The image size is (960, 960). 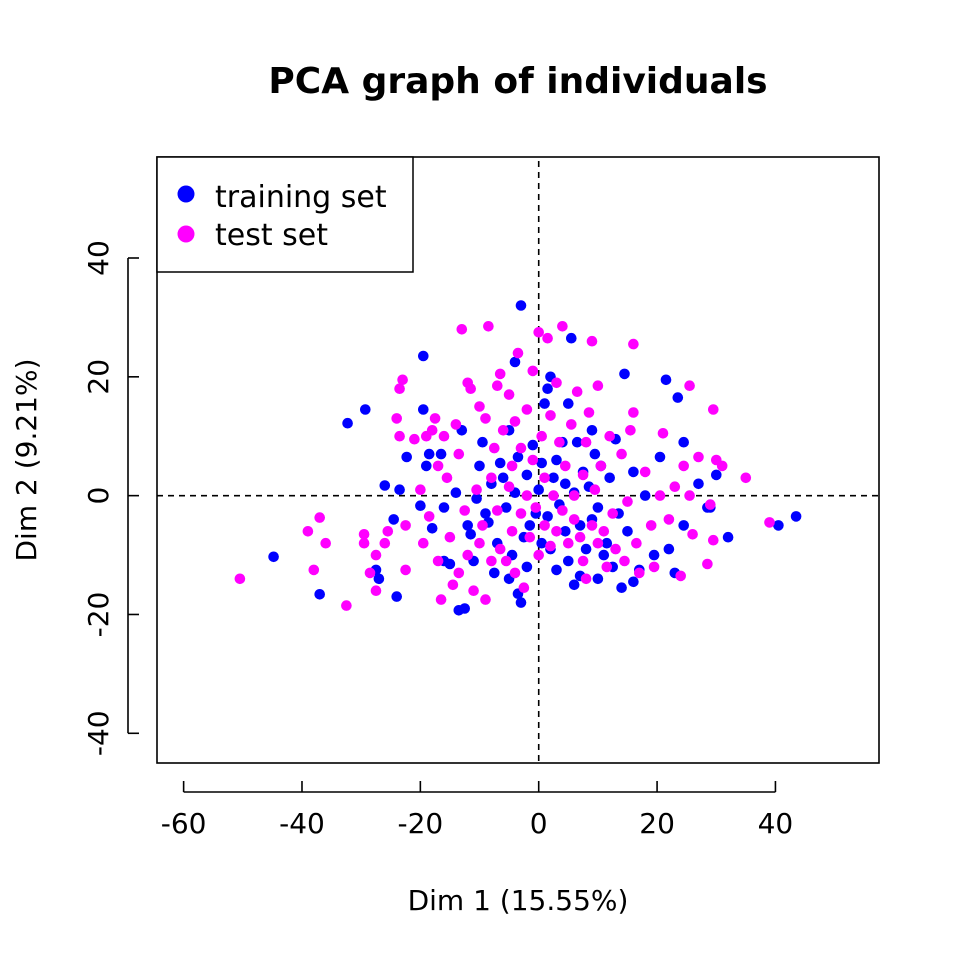 I want to click on chart-title: PCA graph of individuals, so click(x=517, y=81).